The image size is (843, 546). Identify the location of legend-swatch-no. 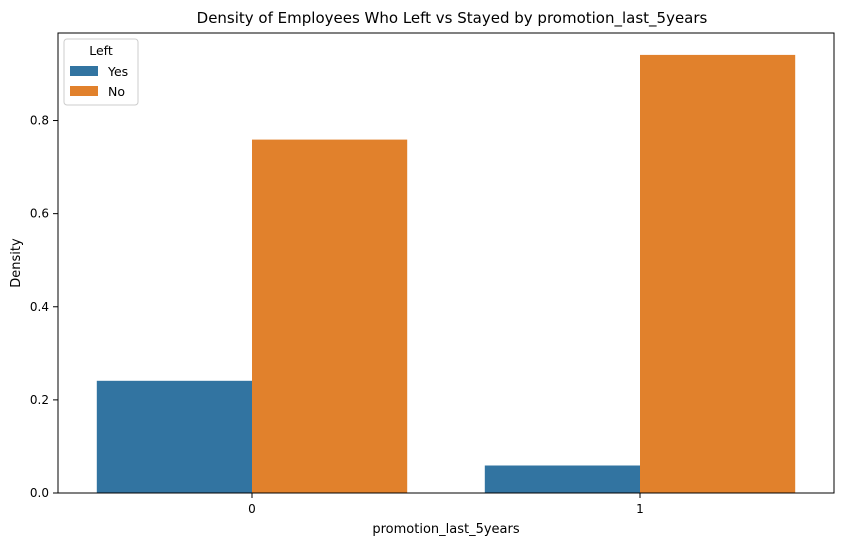
(84, 91).